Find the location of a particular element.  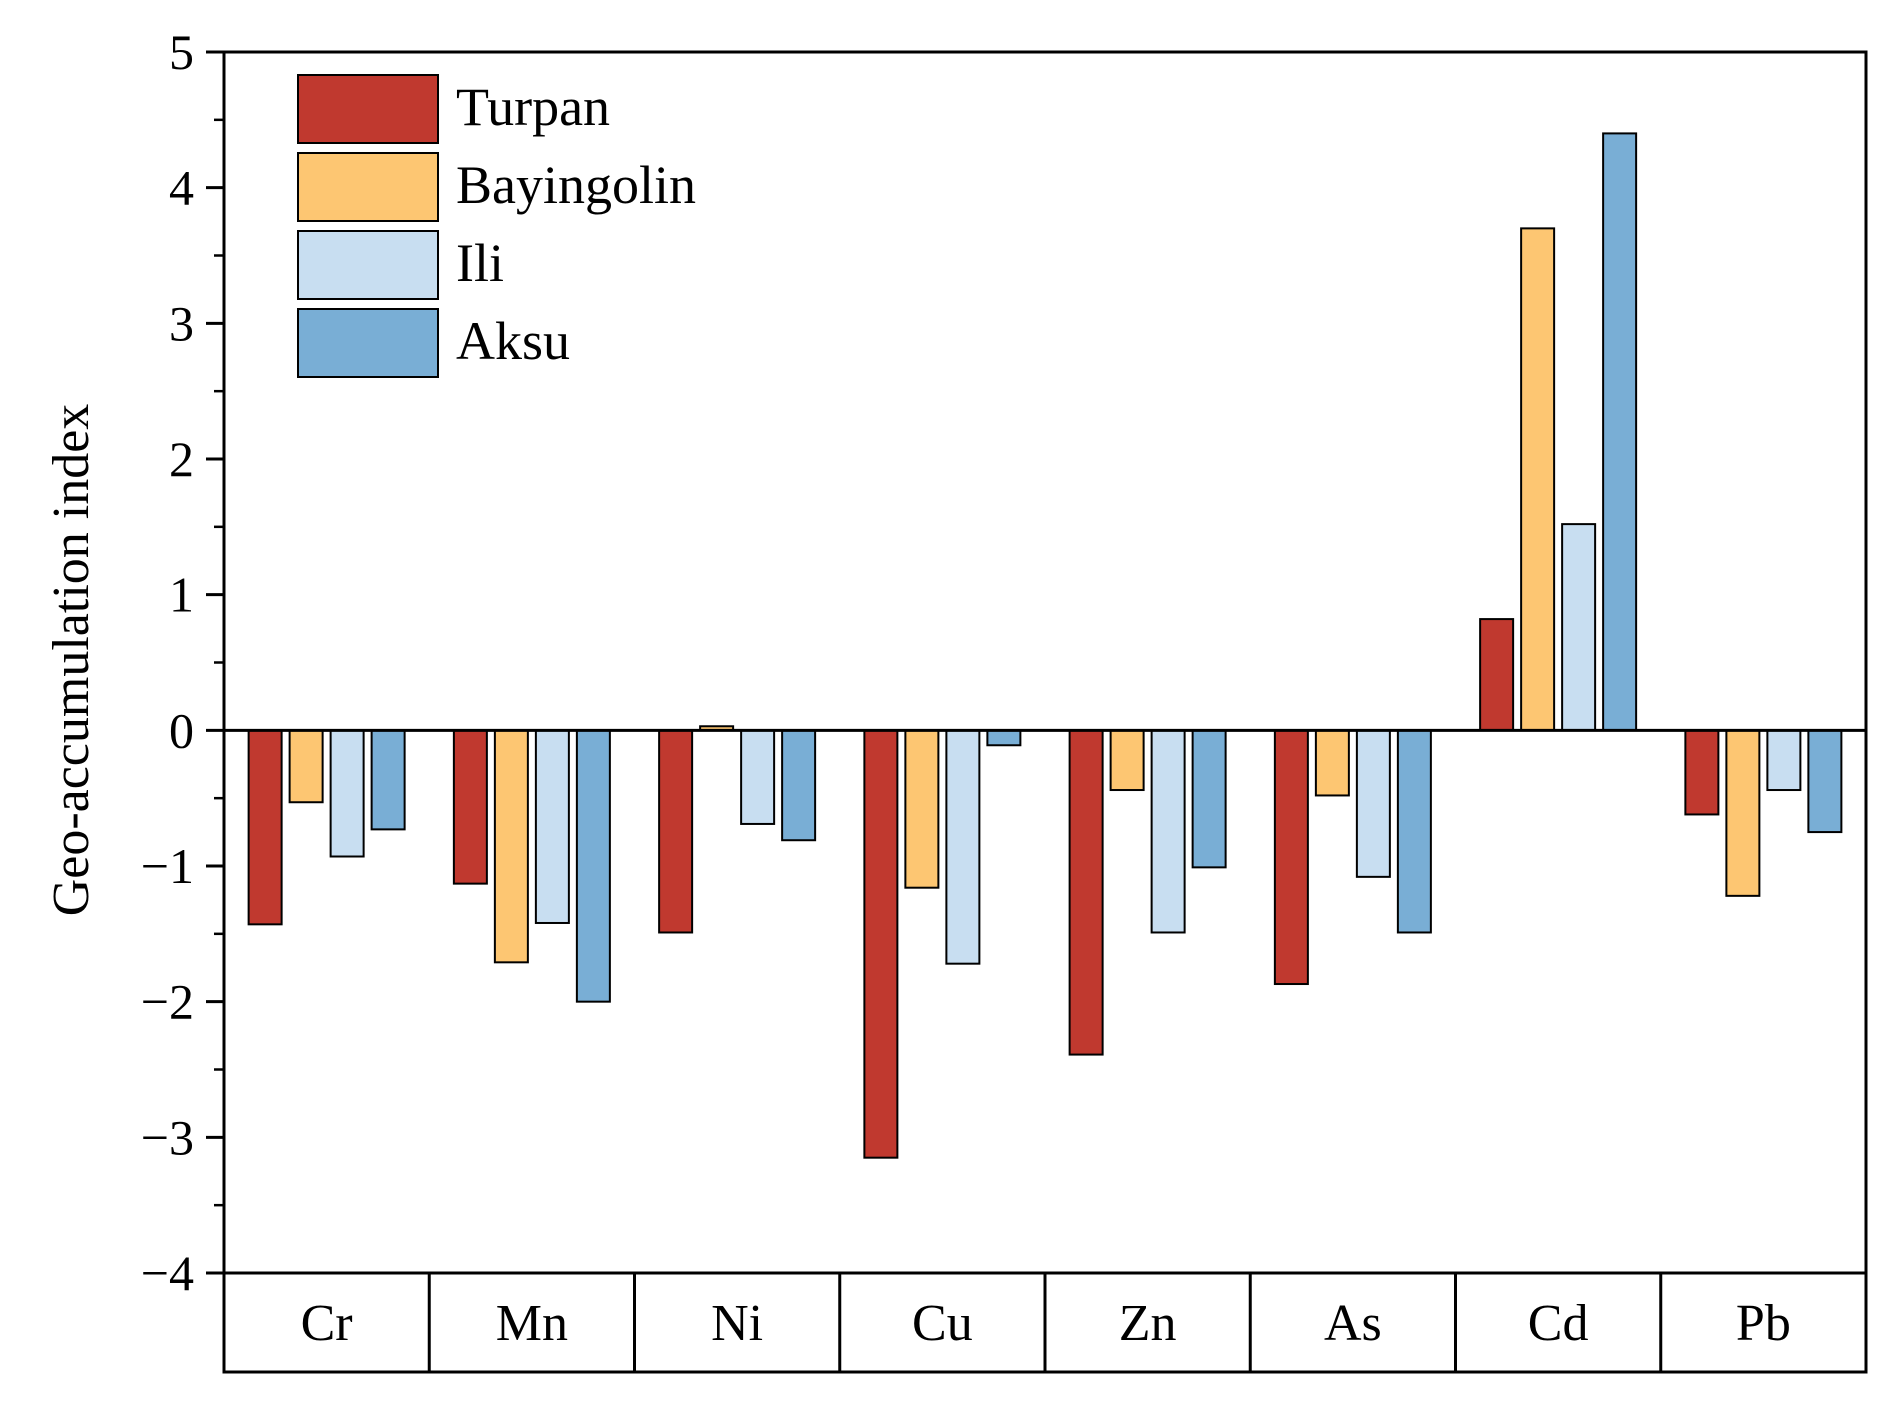

category-label-cu: Cu is located at coordinates (942, 1323).